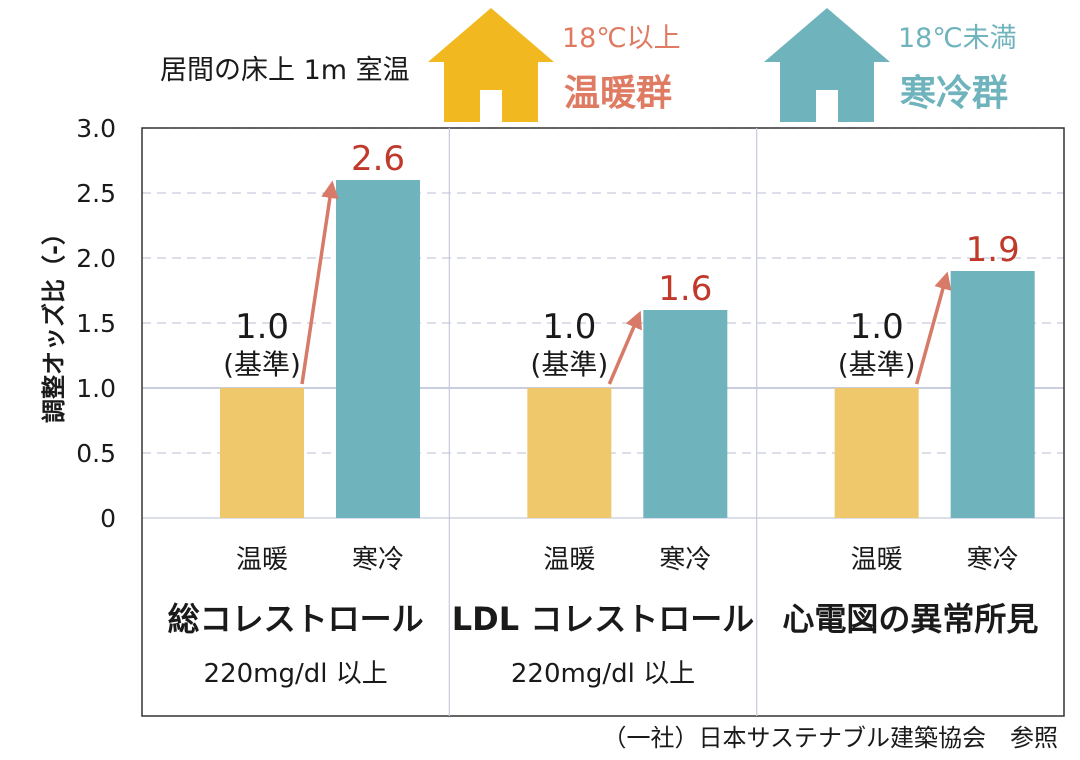  Describe the element at coordinates (685, 289) in the screenshot. I see `data-label-cold: 1.6` at that location.